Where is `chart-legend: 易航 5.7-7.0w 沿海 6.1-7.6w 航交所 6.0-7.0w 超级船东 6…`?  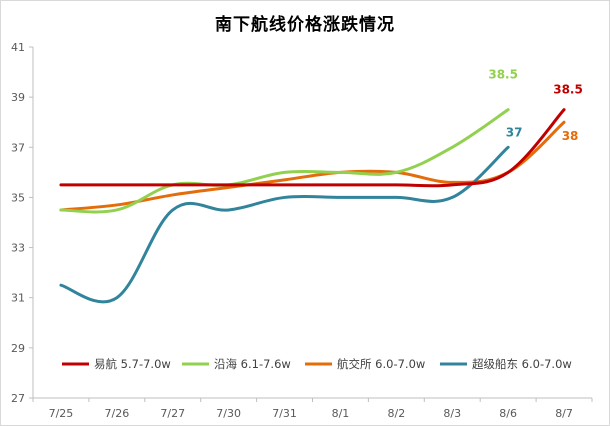 chart-legend: 易航 5.7-7.0w 沿海 6.1-7.6w 航交所 6.0-7.0w 超级船东 6… is located at coordinates (317, 364).